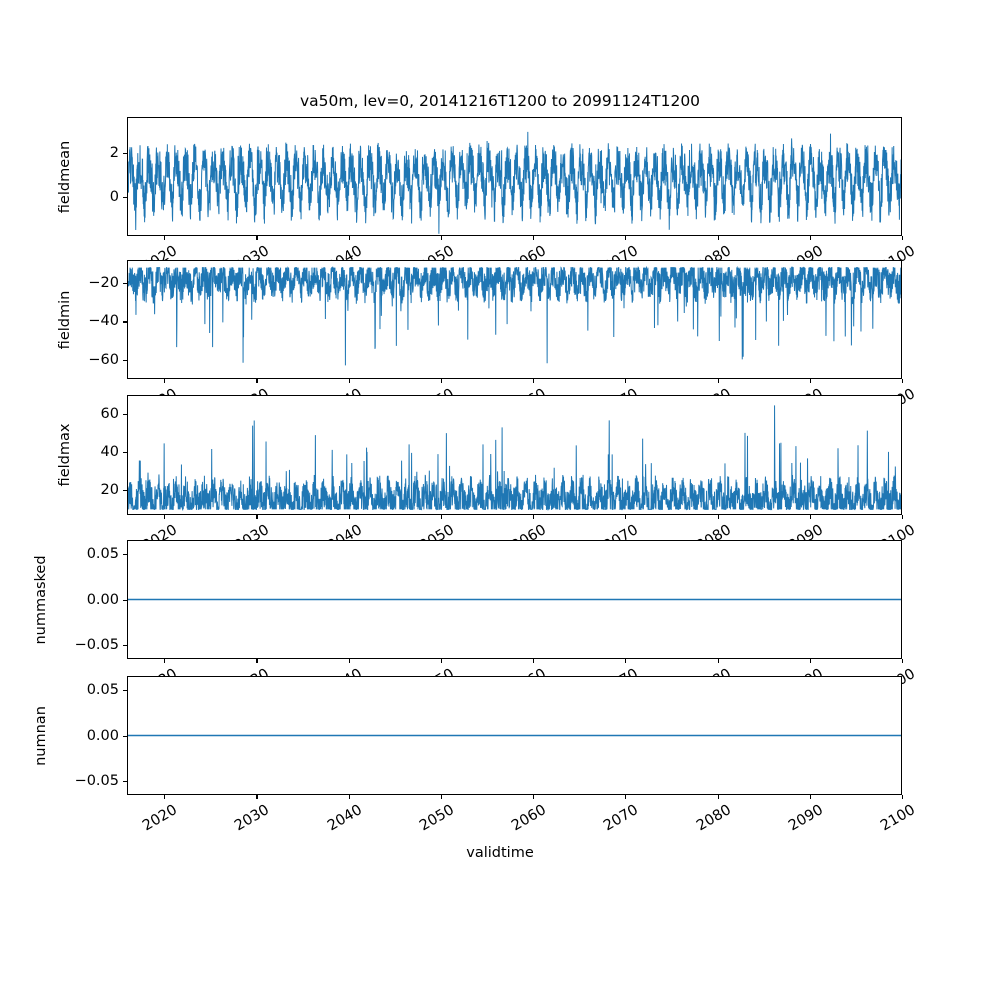 The height and width of the screenshot is (1000, 1000). I want to click on y-tick-label: 20, so click(109, 490).